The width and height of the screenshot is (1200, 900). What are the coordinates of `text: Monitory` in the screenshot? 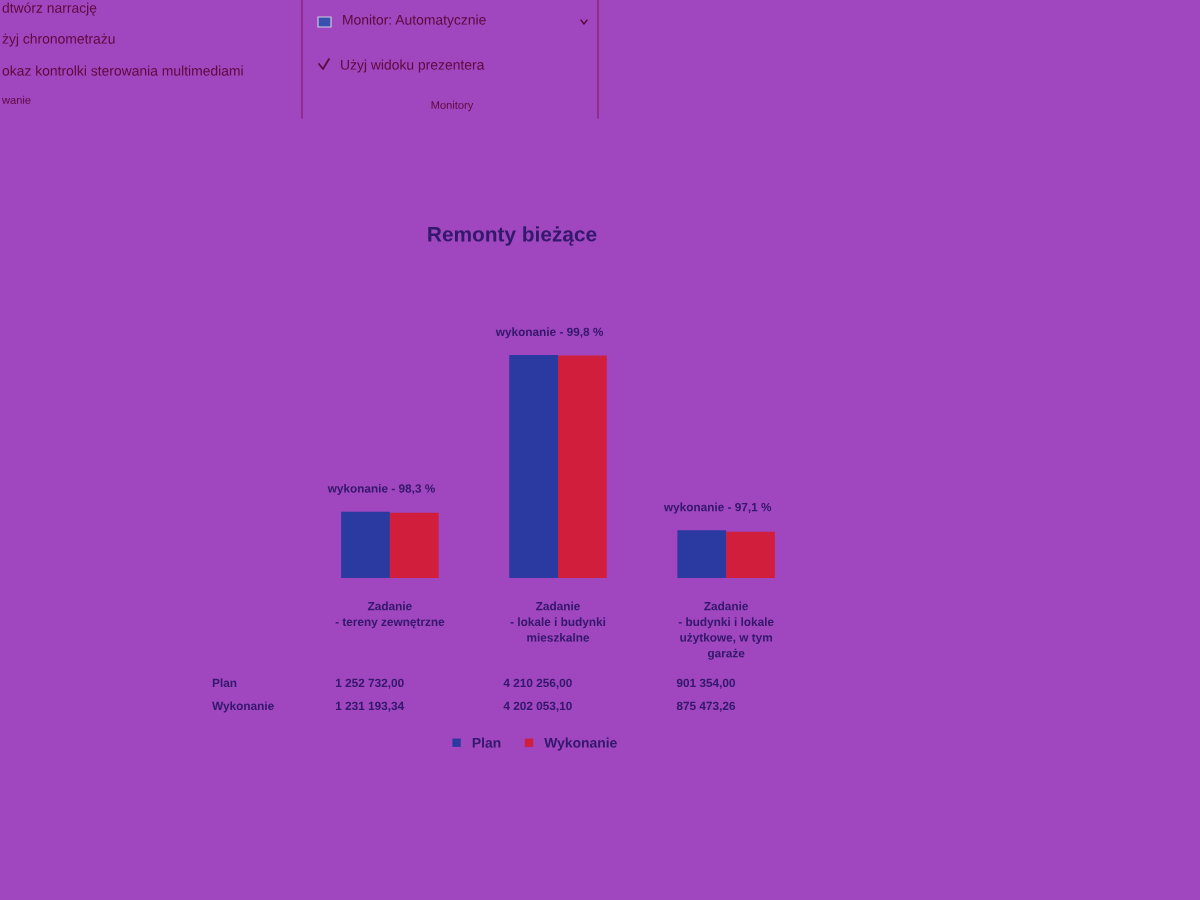 It's located at (452, 106).